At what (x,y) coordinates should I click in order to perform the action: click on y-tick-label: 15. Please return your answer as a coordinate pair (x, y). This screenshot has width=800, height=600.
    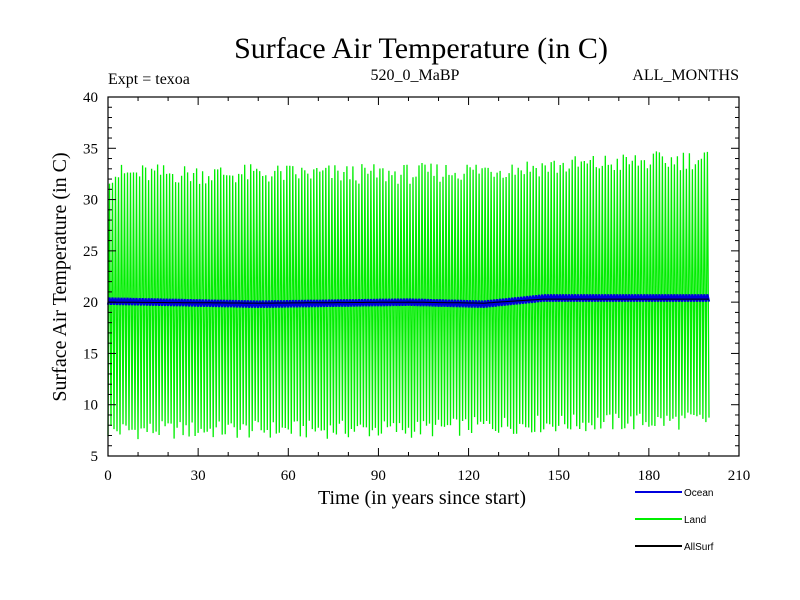
    Looking at the image, I should click on (90, 354).